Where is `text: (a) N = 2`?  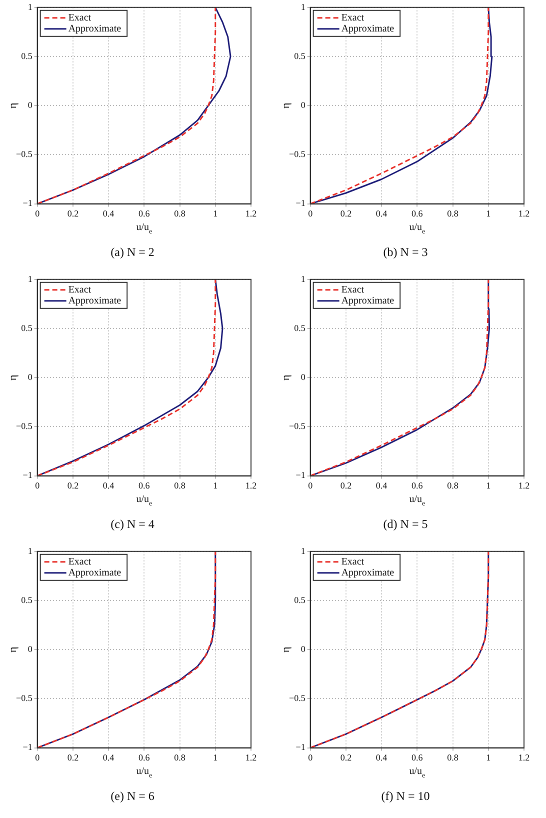 text: (a) N = 2 is located at coordinates (132, 251).